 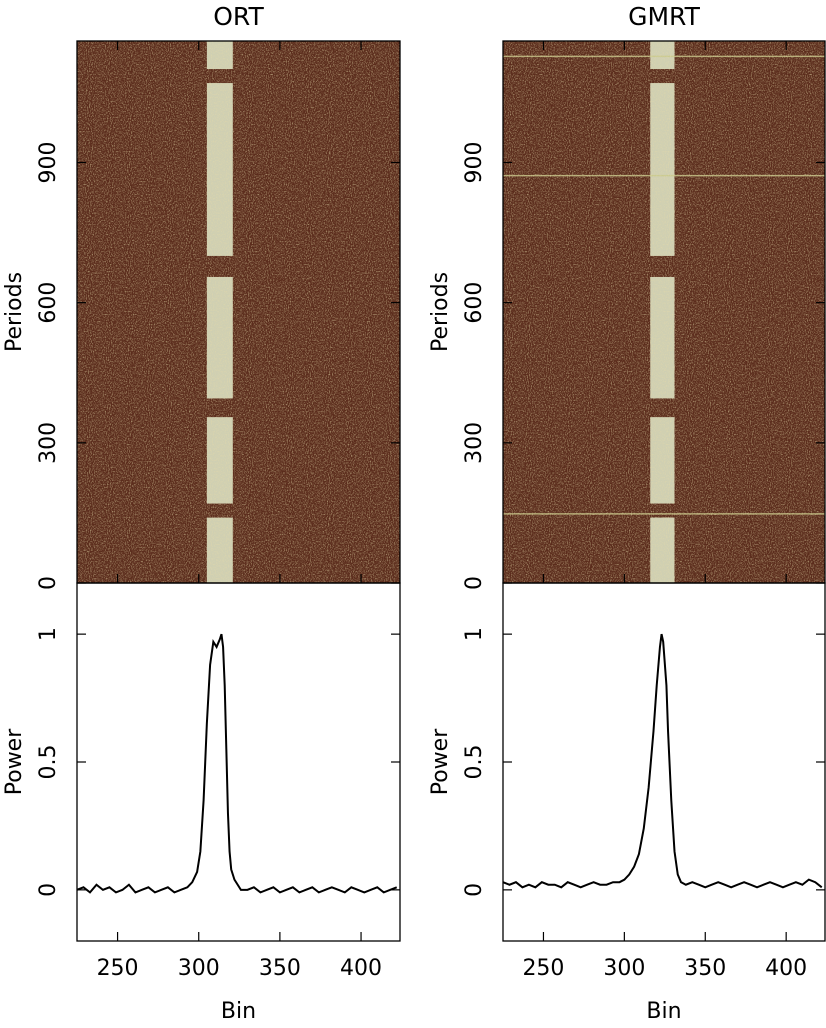 What do you see at coordinates (238, 16) in the screenshot?
I see `chart-title: ORT` at bounding box center [238, 16].